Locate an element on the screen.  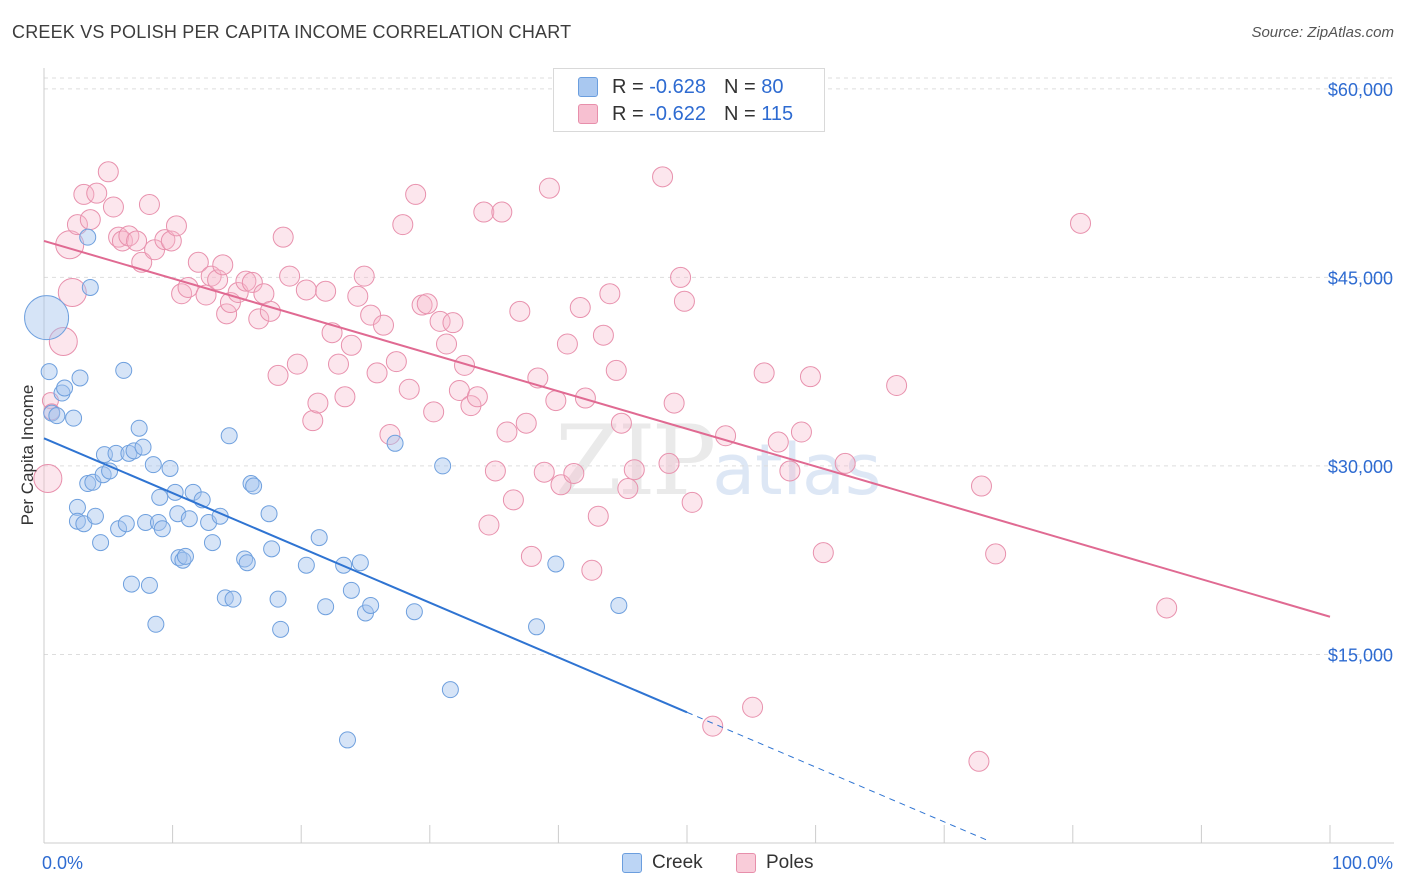
legend-swatch-poles is located at coordinates (588, 114).